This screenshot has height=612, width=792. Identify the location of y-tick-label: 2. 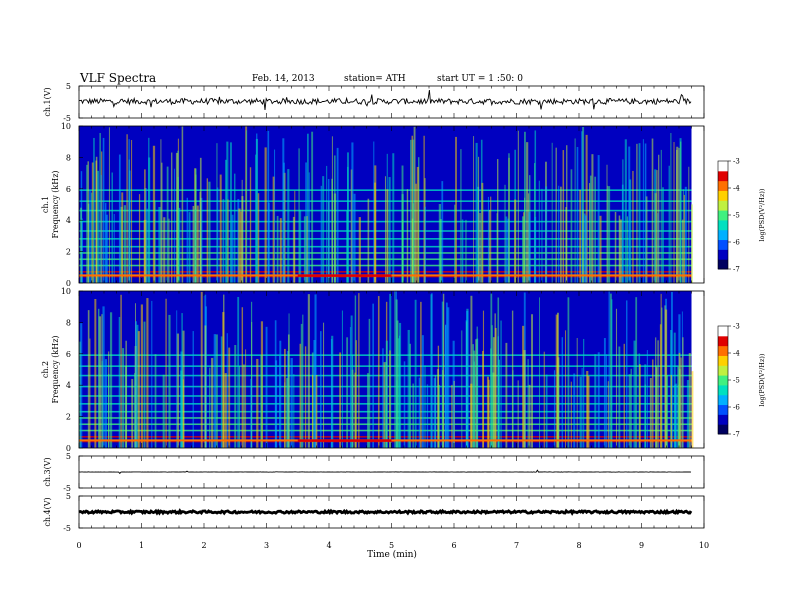
(68, 417).